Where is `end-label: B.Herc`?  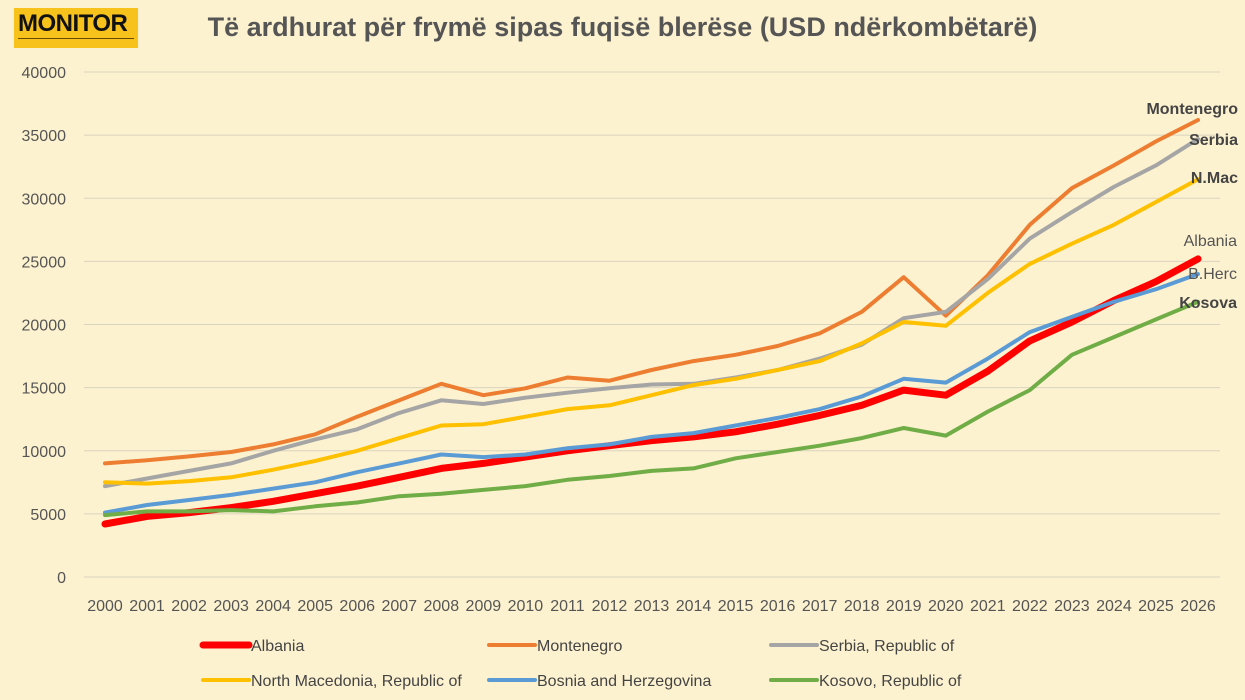 end-label: B.Herc is located at coordinates (1212, 274).